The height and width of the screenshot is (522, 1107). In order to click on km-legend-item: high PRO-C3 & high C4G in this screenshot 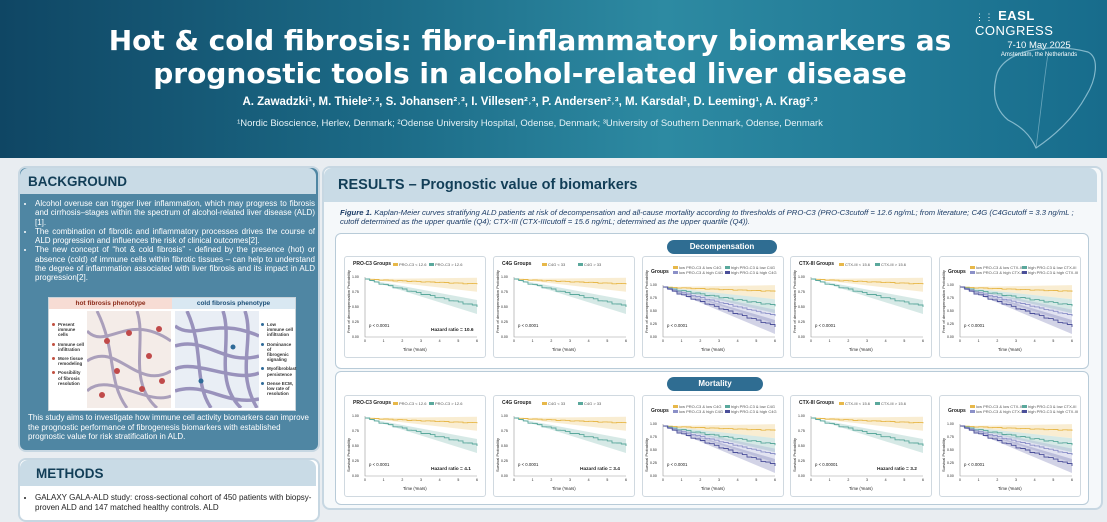, I will do `click(751, 411)`.